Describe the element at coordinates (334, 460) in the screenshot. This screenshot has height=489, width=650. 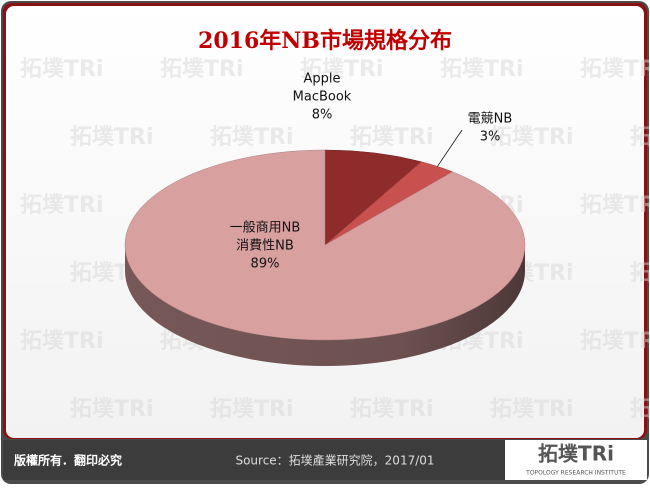
I see `source: Source：拓墣產業研究院，2017/01` at that location.